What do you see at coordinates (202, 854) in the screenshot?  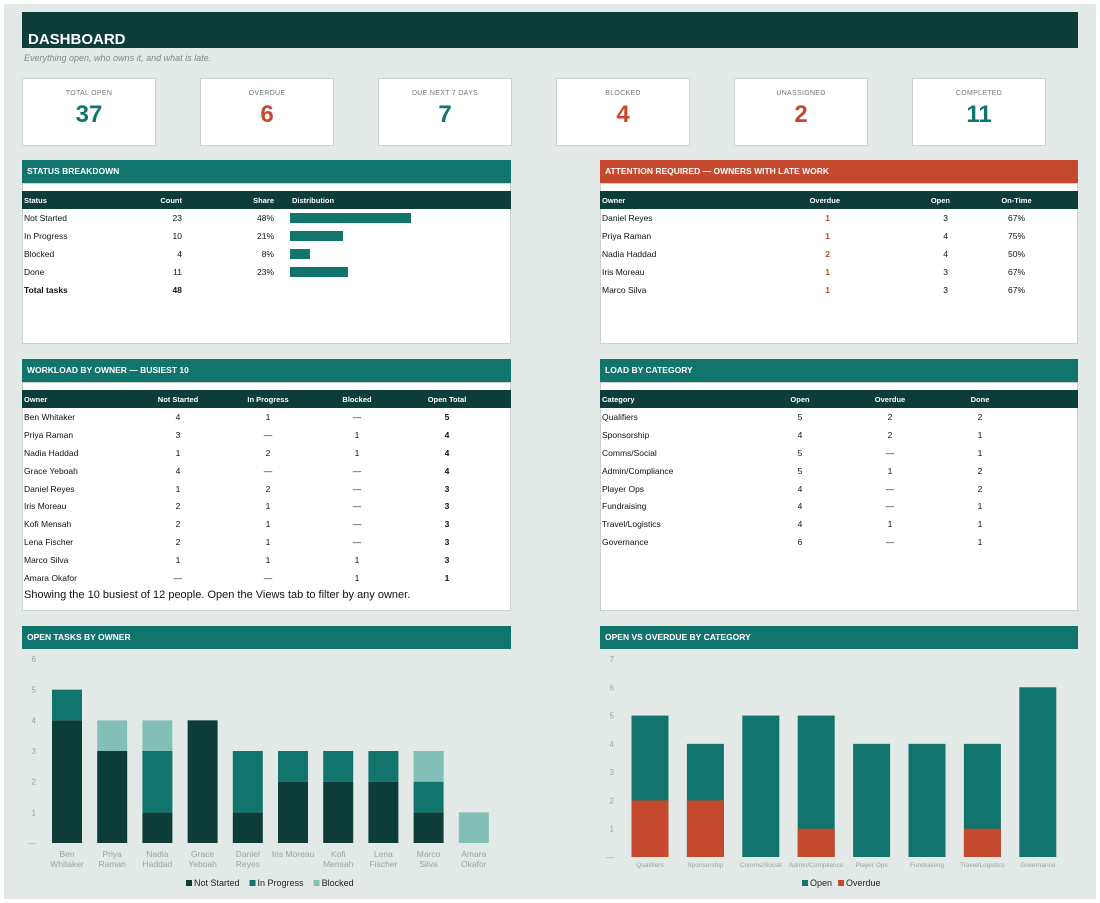 I see `x-tick-label: Grace` at bounding box center [202, 854].